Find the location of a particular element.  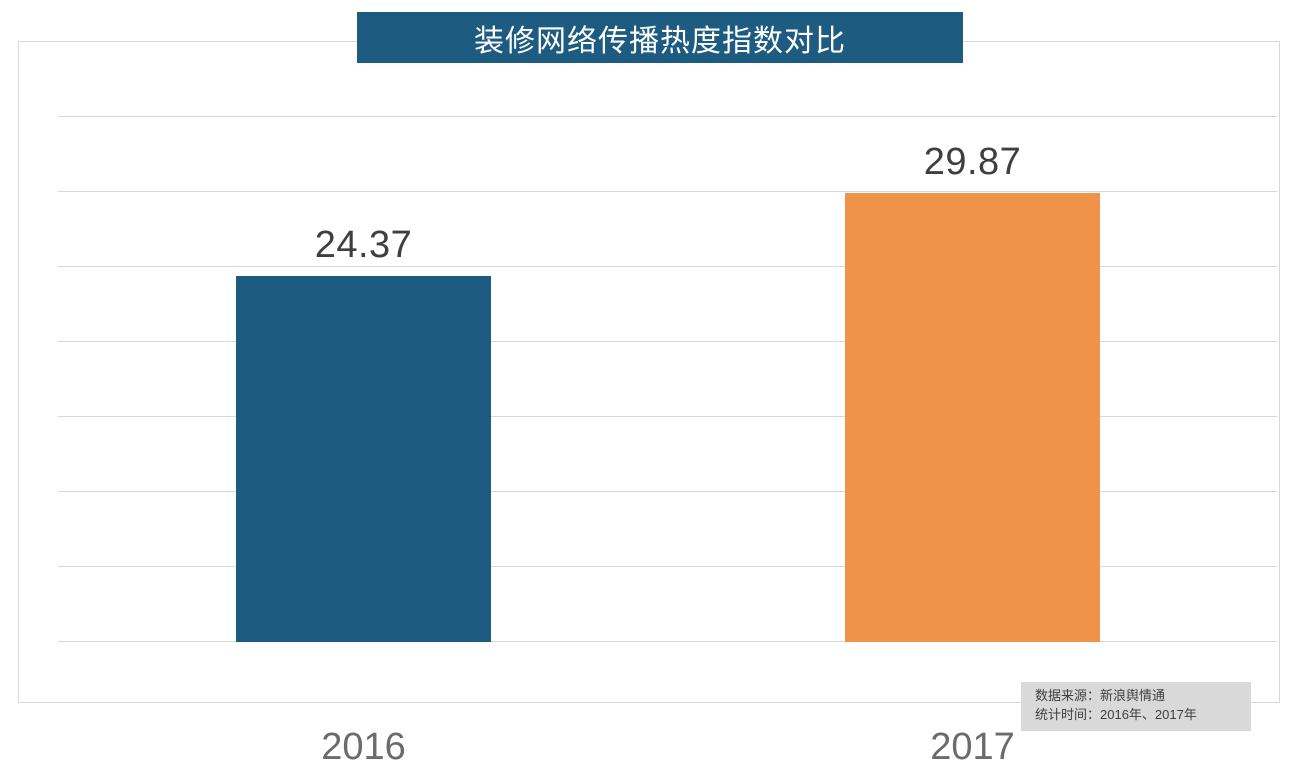

source-note-line-1: 数据来源：新浪舆情通 is located at coordinates (1100, 695).